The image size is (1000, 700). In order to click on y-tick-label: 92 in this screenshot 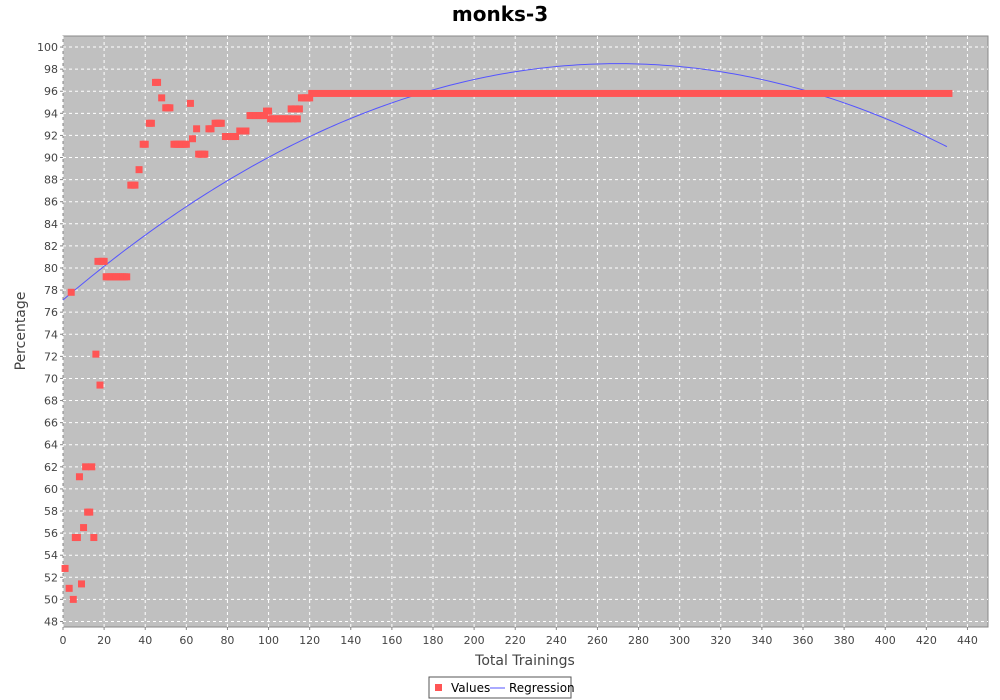, I will do `click(51, 135)`.